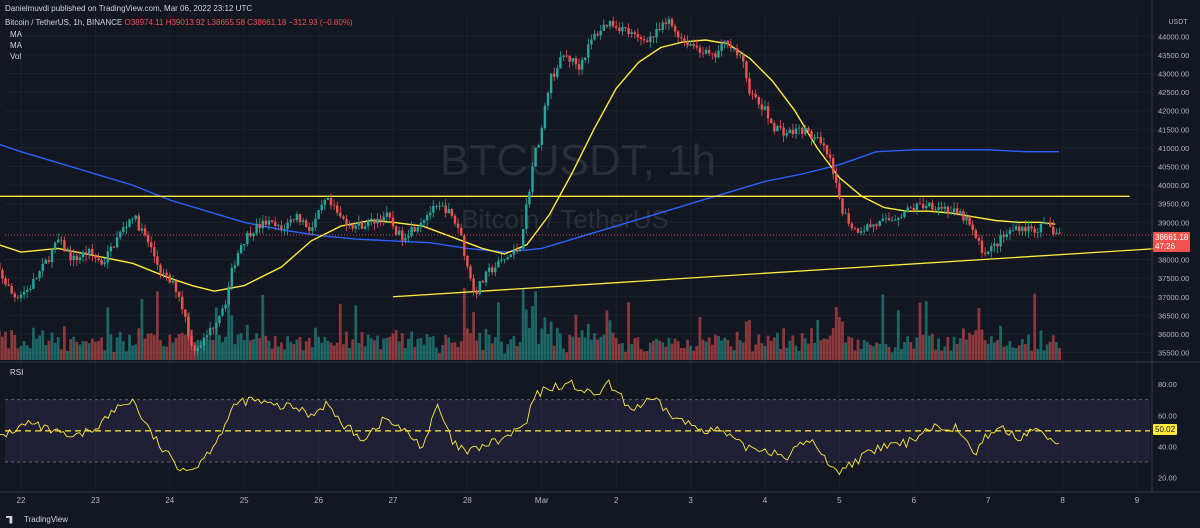 Image resolution: width=1200 pixels, height=528 pixels. What do you see at coordinates (776, 272) in the screenshot?
I see `trendline` at bounding box center [776, 272].